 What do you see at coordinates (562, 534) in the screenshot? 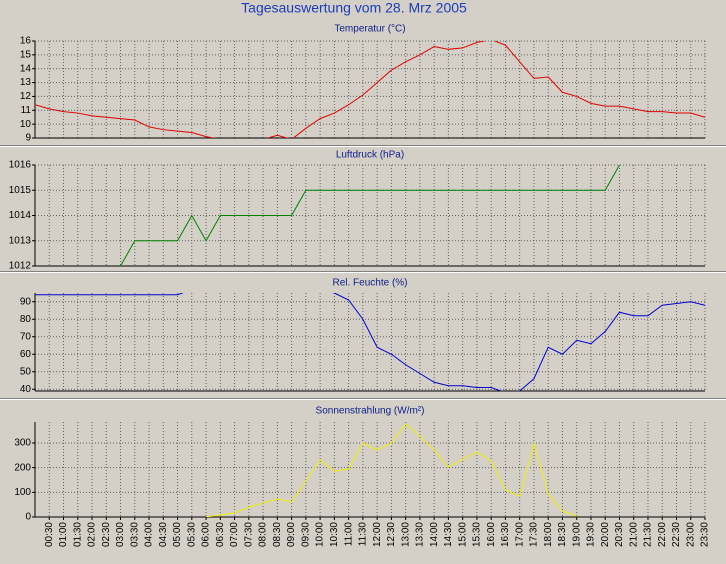
I see `x-tick-label: 18:30` at bounding box center [562, 534].